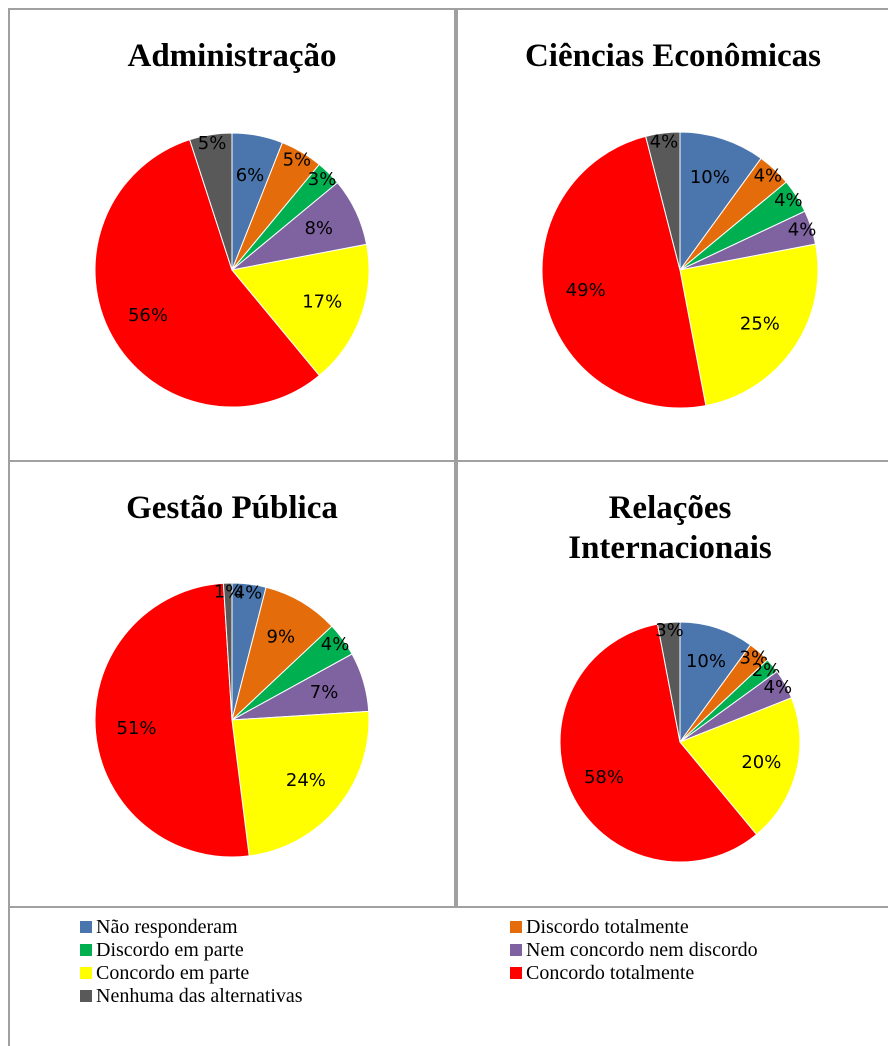  I want to click on legend-item: Nem concordo nem discordo, so click(634, 950).